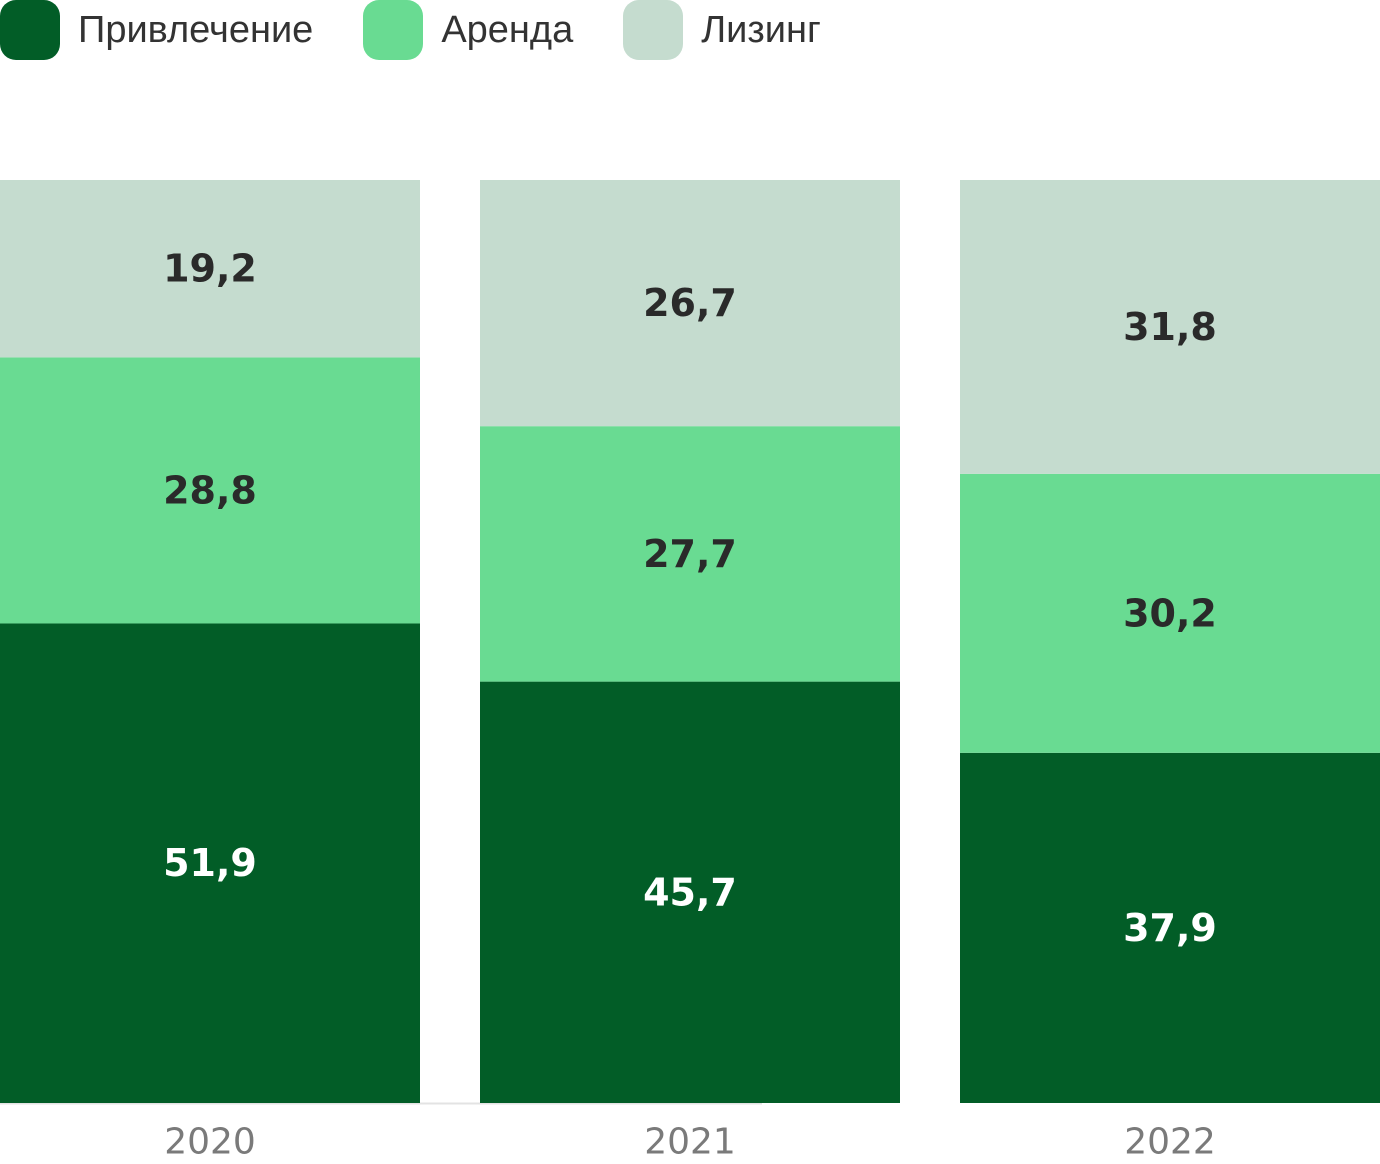 The width and height of the screenshot is (1380, 1164). Describe the element at coordinates (761, 29) in the screenshot. I see `legend-label-lizing: Лизинг` at that location.